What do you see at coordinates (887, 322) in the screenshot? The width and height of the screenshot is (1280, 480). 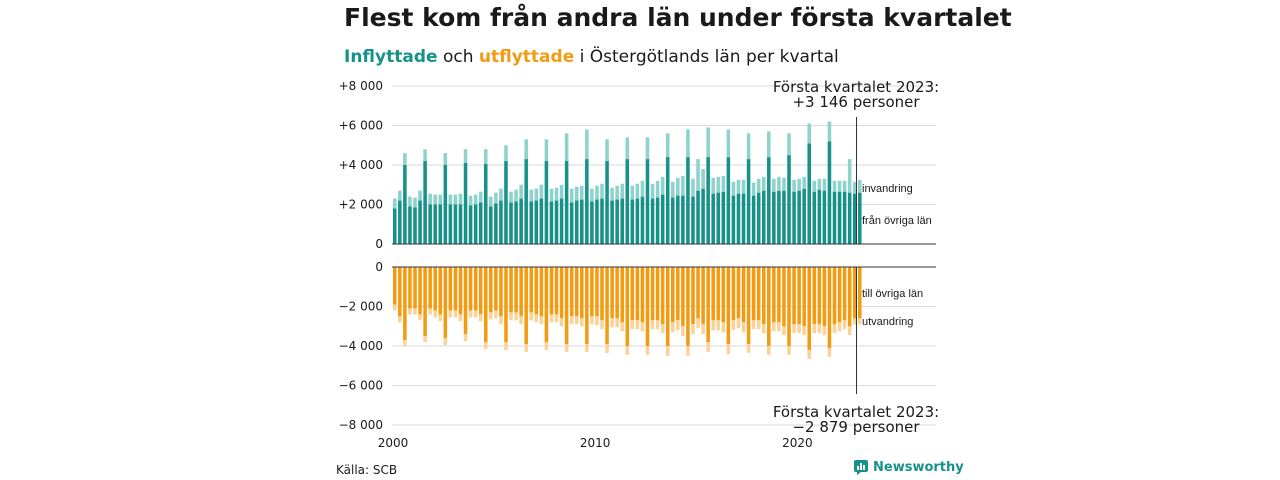 I see `series-label-utvandring: utvandring` at bounding box center [887, 322].